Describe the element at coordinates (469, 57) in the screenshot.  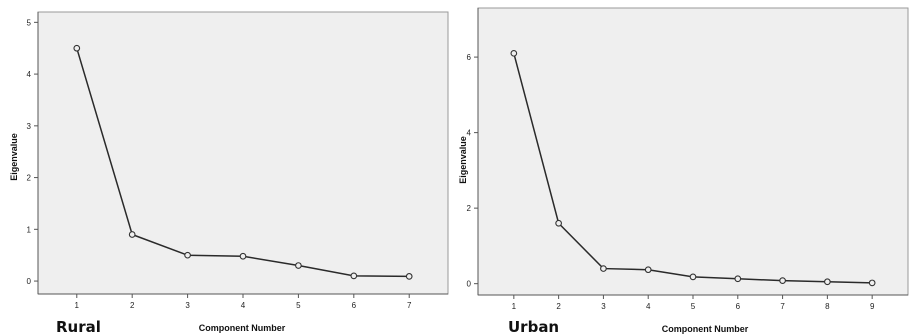
I see `y-tick-label: 6` at that location.